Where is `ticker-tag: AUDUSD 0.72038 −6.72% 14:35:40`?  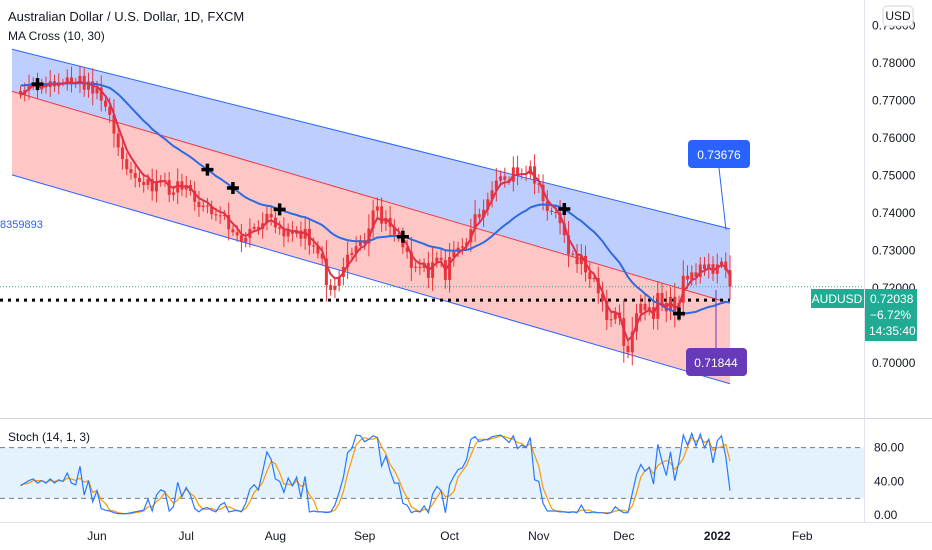 ticker-tag: AUDUSD 0.72038 −6.72% 14:35:40 is located at coordinates (864, 315).